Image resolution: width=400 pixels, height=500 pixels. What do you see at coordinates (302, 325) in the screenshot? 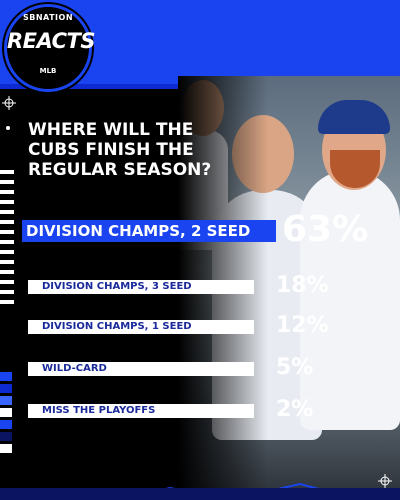
I see `result-percent: 12%` at bounding box center [302, 325].